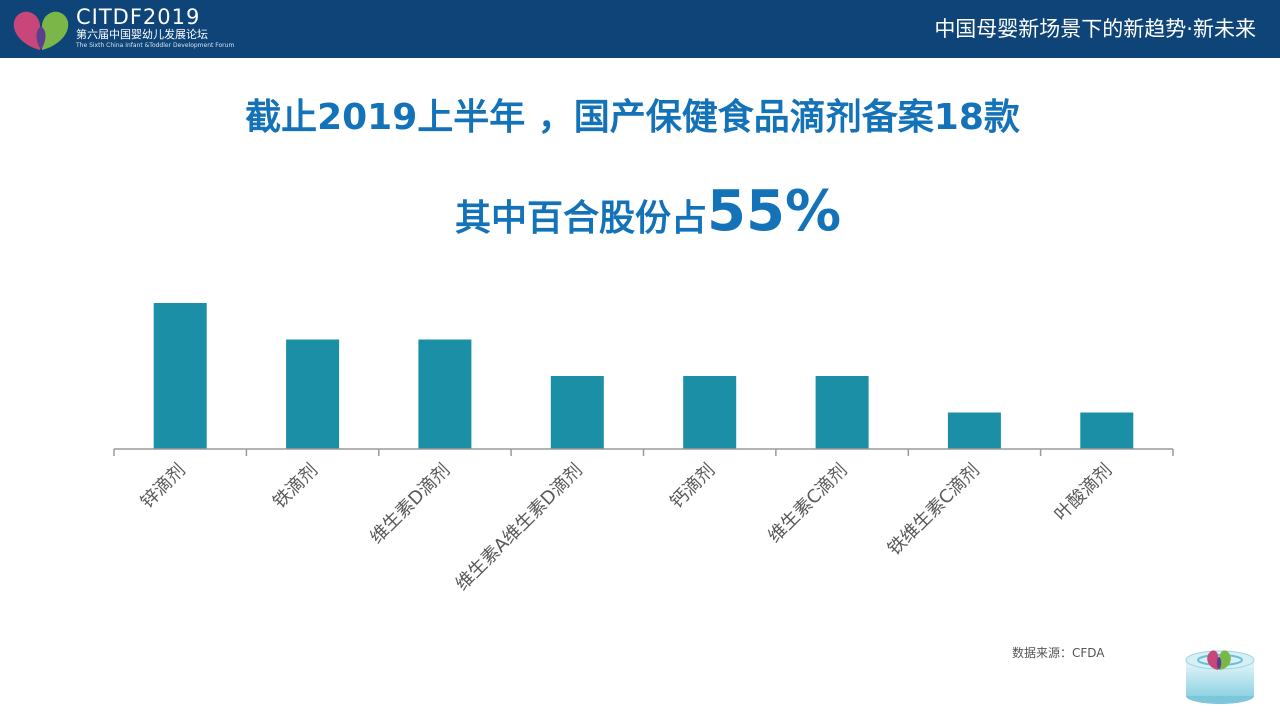 This screenshot has height=720, width=1280. I want to click on x-tick-label-2: 维生素D滴剂, so click(410, 504).